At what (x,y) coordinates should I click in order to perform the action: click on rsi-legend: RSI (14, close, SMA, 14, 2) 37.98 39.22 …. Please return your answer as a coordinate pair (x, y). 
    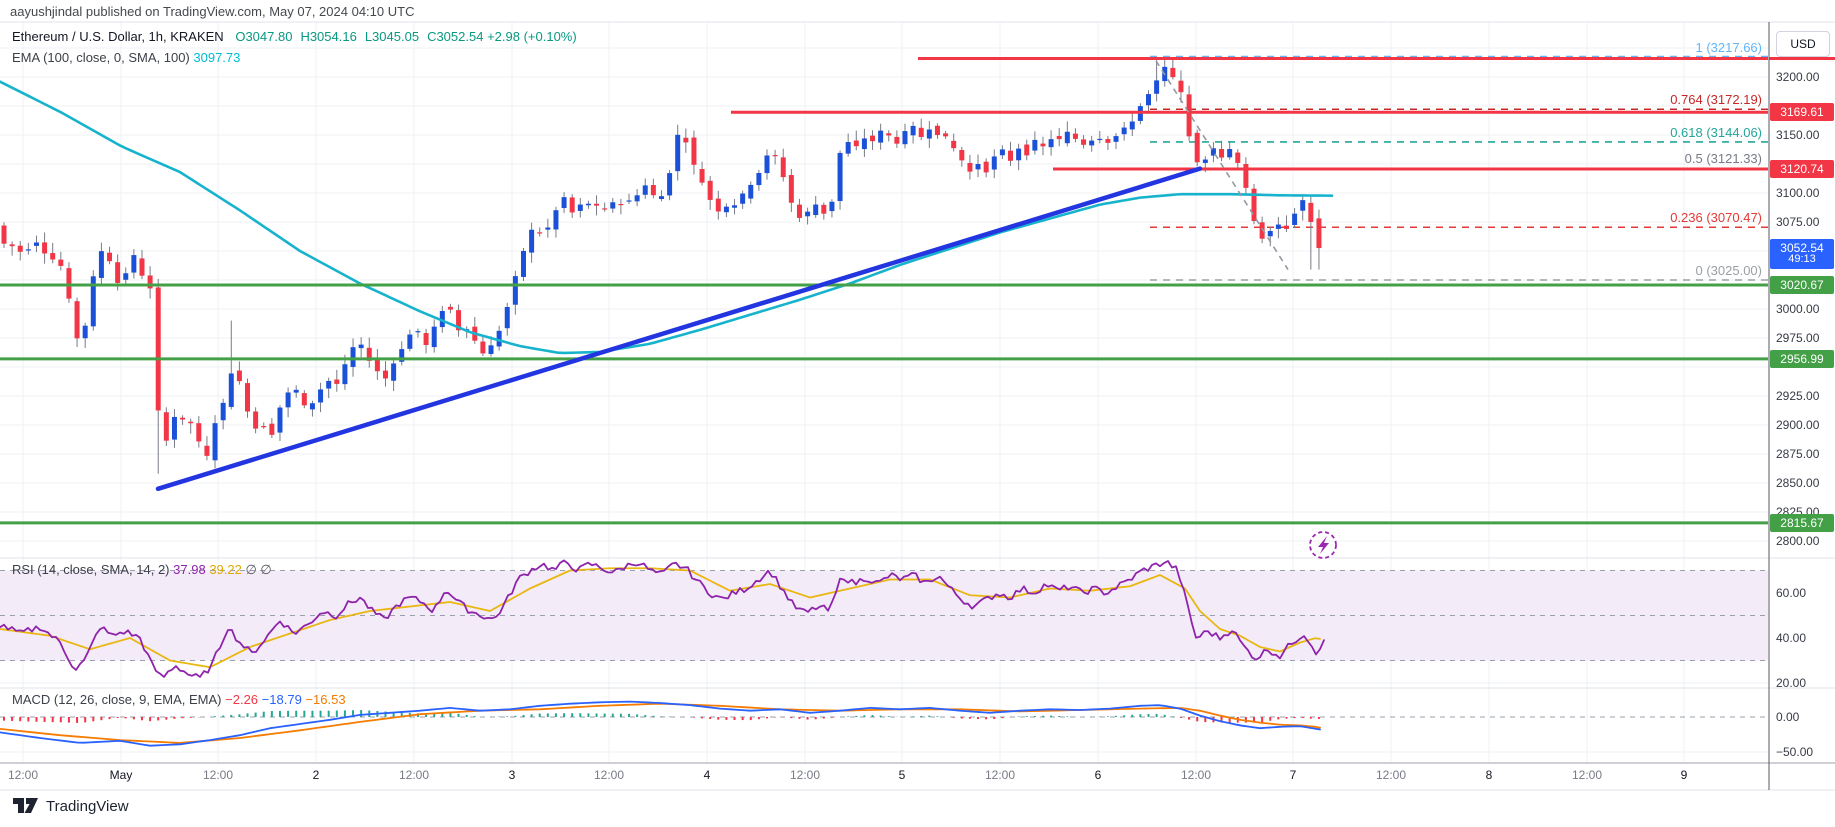
    Looking at the image, I should click on (142, 570).